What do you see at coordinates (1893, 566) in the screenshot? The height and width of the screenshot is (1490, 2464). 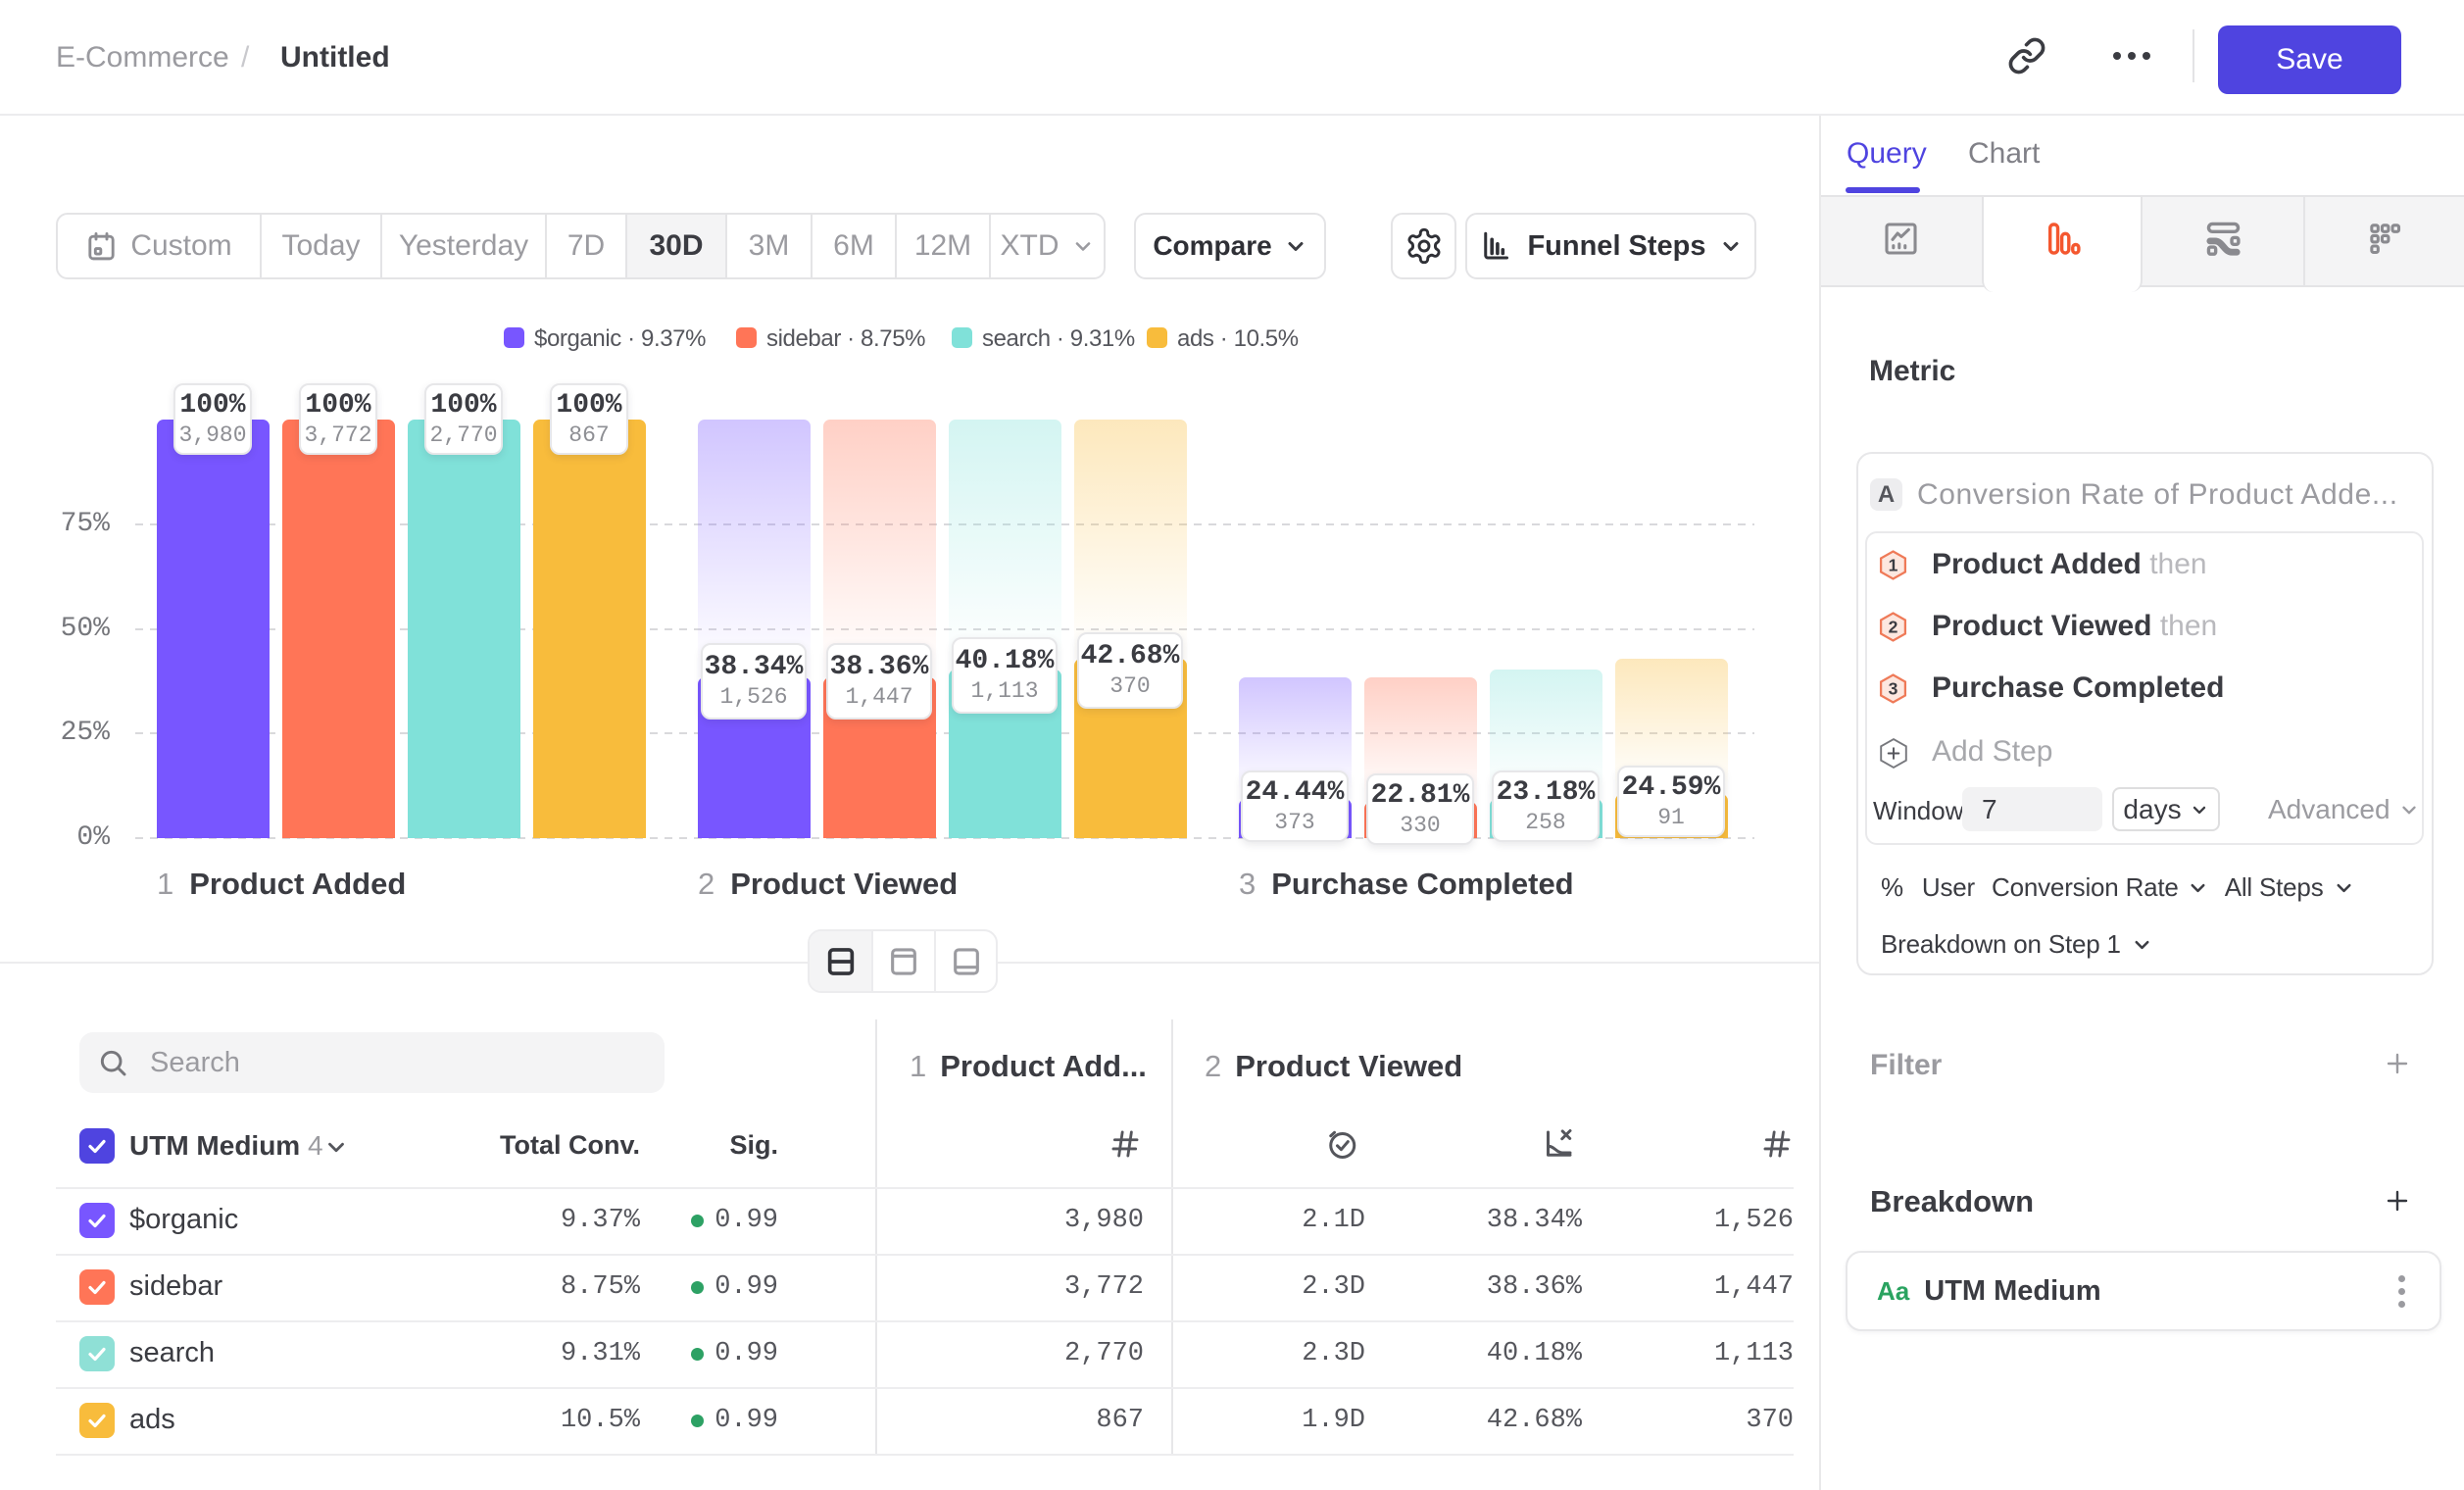 I see `svg-text: 1` at bounding box center [1893, 566].